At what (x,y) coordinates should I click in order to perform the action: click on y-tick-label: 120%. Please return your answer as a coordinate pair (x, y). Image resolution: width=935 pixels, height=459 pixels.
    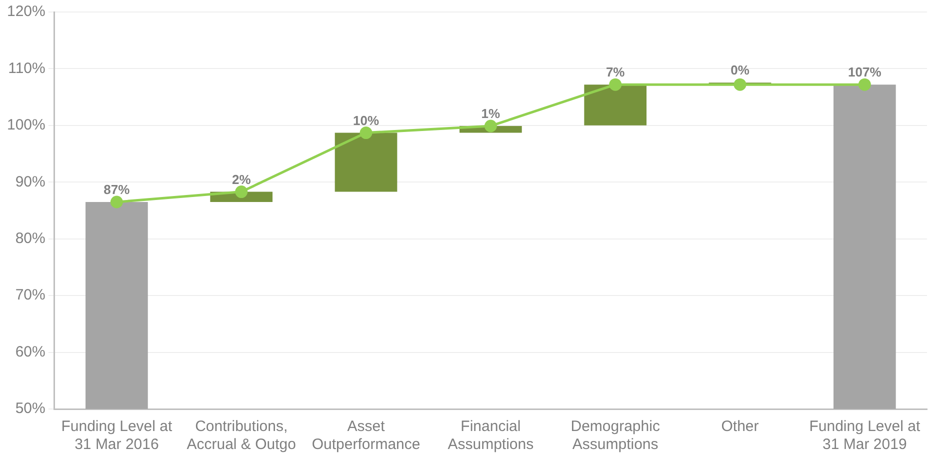
    Looking at the image, I should click on (26, 11).